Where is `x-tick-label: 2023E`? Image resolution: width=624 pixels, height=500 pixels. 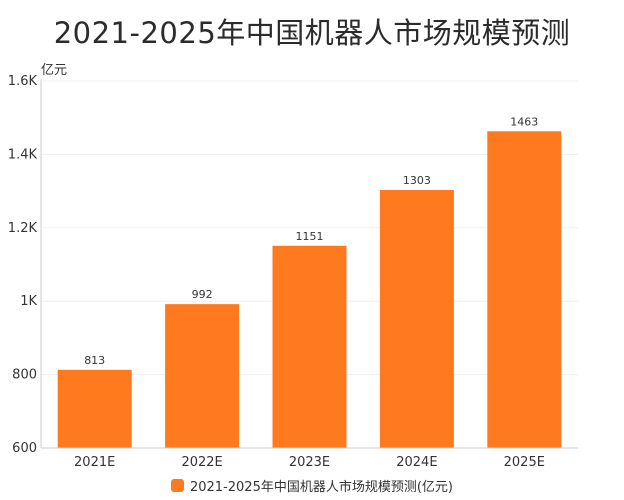 x-tick-label: 2023E is located at coordinates (309, 462).